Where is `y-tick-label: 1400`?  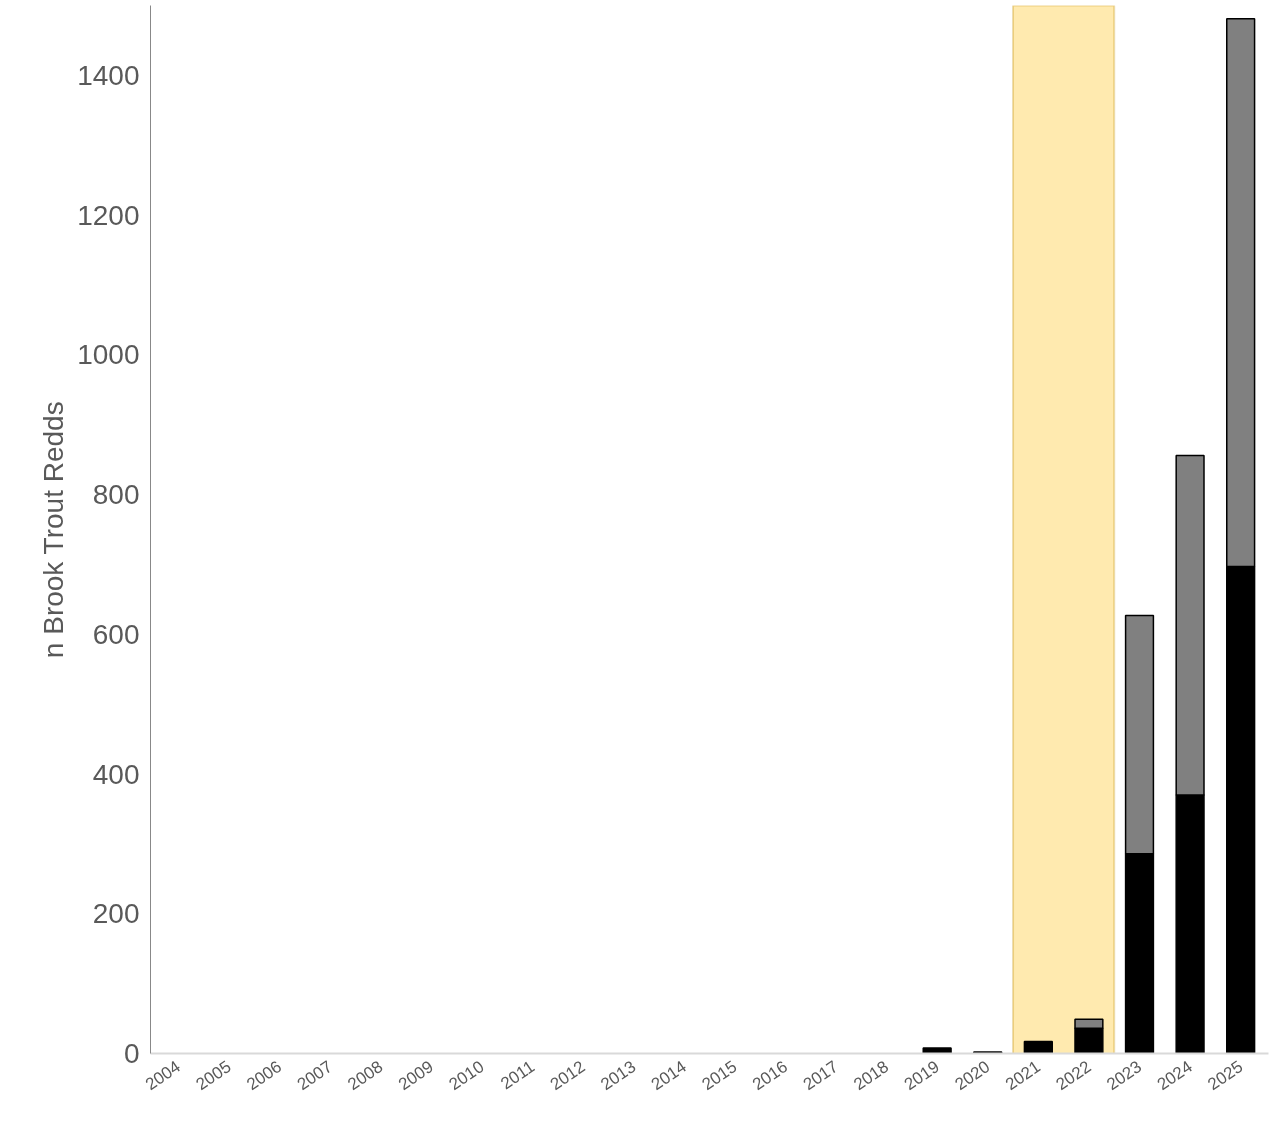
y-tick-label: 1400 is located at coordinates (108, 75).